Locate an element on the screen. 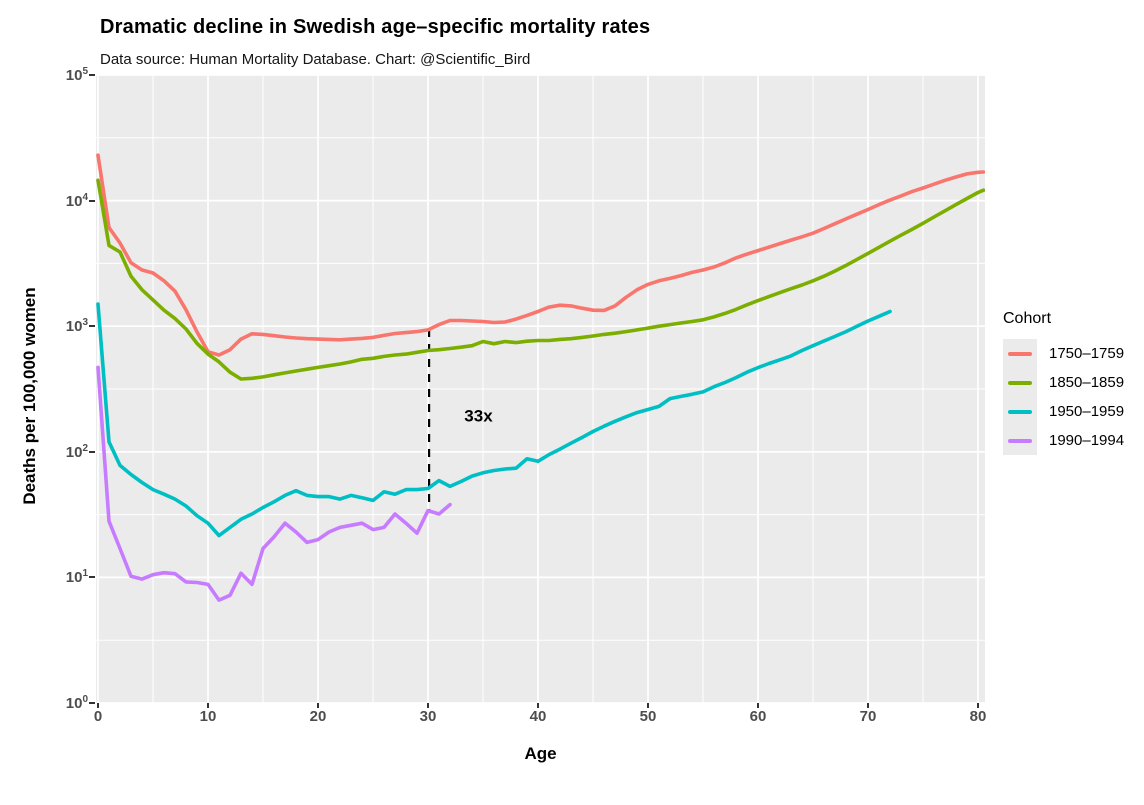 The height and width of the screenshot is (805, 1144). x-tick-label: 60 is located at coordinates (758, 716).